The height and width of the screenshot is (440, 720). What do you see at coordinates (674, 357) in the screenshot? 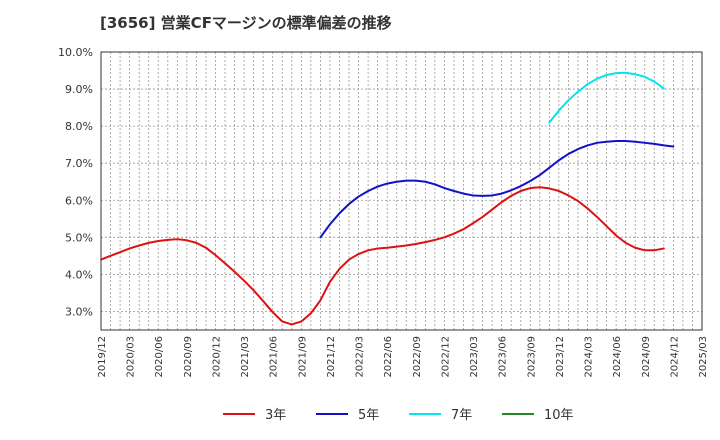
I see `x-tick-label: 2024/12` at bounding box center [674, 357].